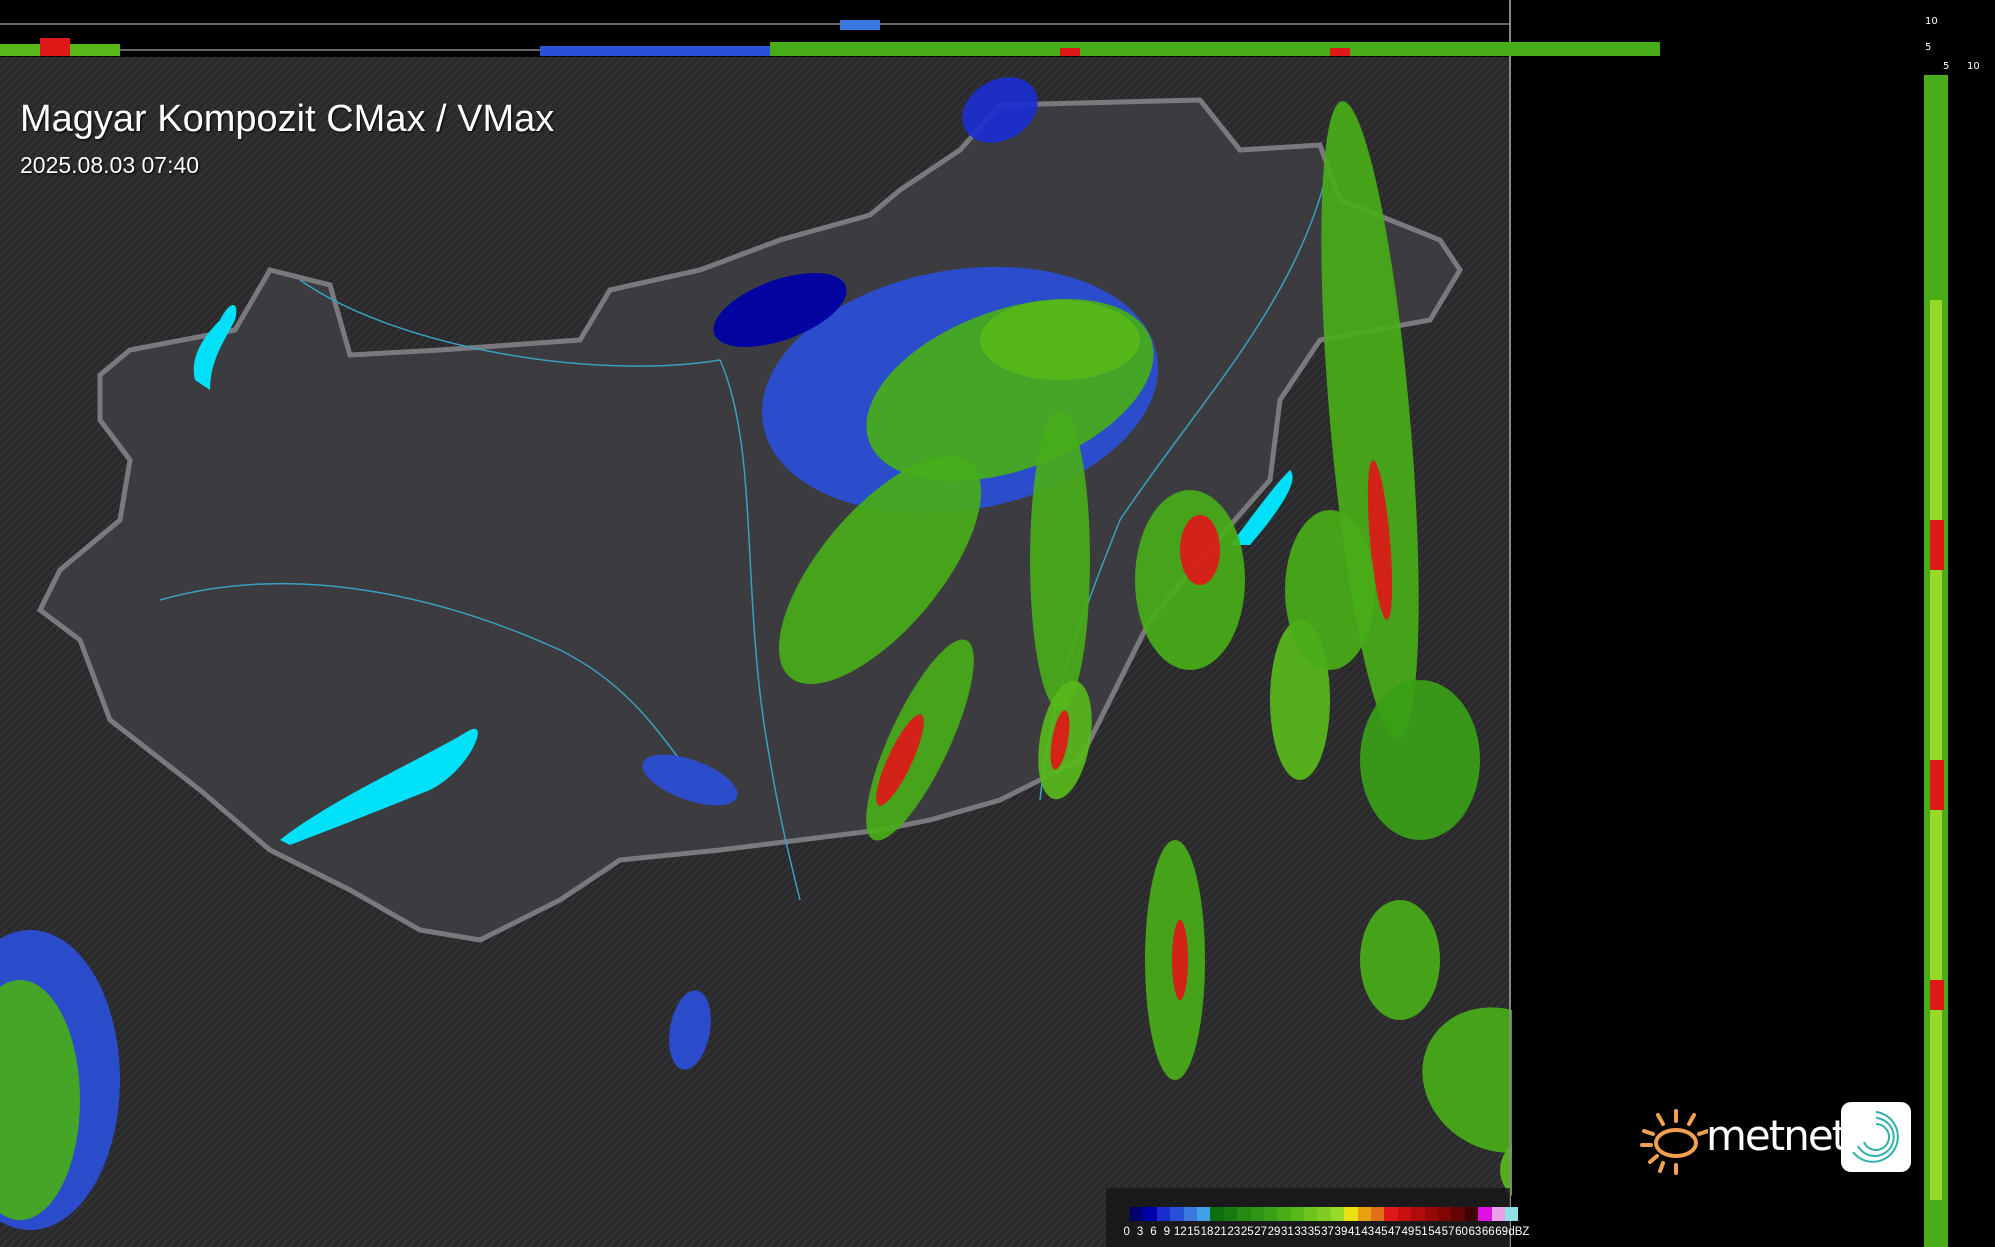 The height and width of the screenshot is (1247, 1995). Describe the element at coordinates (1194, 1232) in the screenshot. I see `legend-label: 15` at that location.